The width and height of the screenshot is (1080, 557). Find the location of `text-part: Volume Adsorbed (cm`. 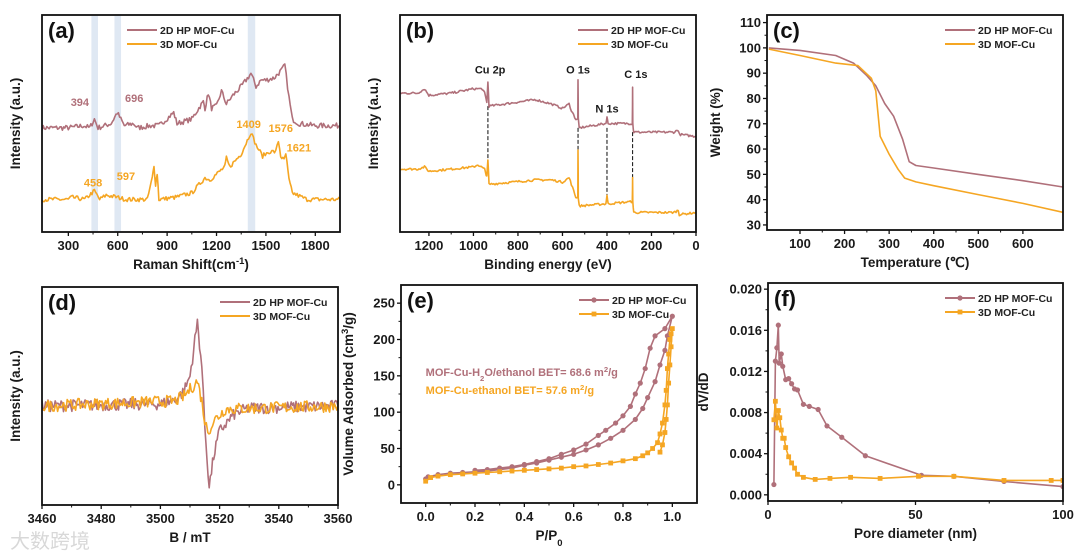

text-part: Volume Adsorbed (cm is located at coordinates (348, 405).